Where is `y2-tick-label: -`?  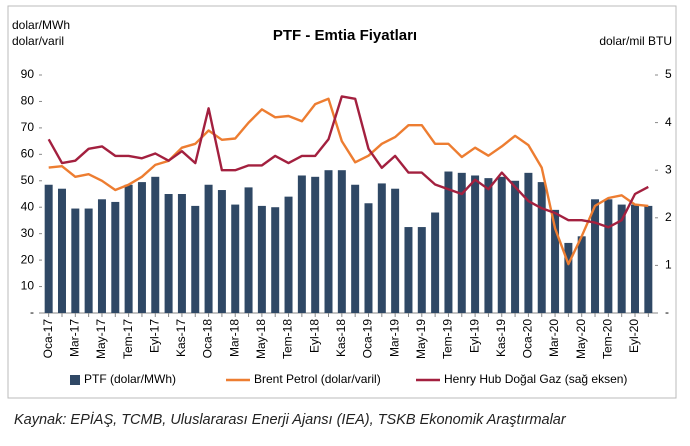 y2-tick-label: - is located at coordinates (667, 312).